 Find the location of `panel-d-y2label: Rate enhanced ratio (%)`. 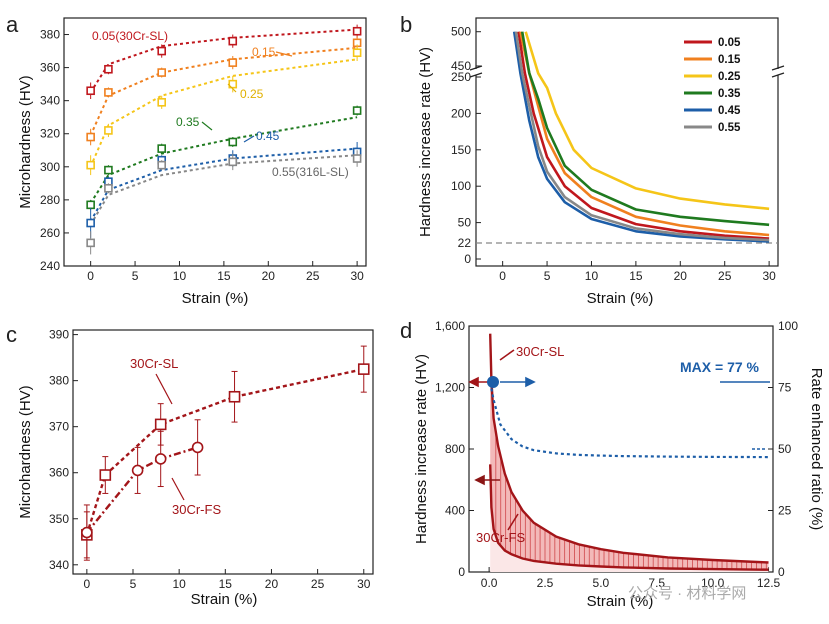

panel-d-y2label: Rate enhanced ratio (%) is located at coordinates (816, 449).